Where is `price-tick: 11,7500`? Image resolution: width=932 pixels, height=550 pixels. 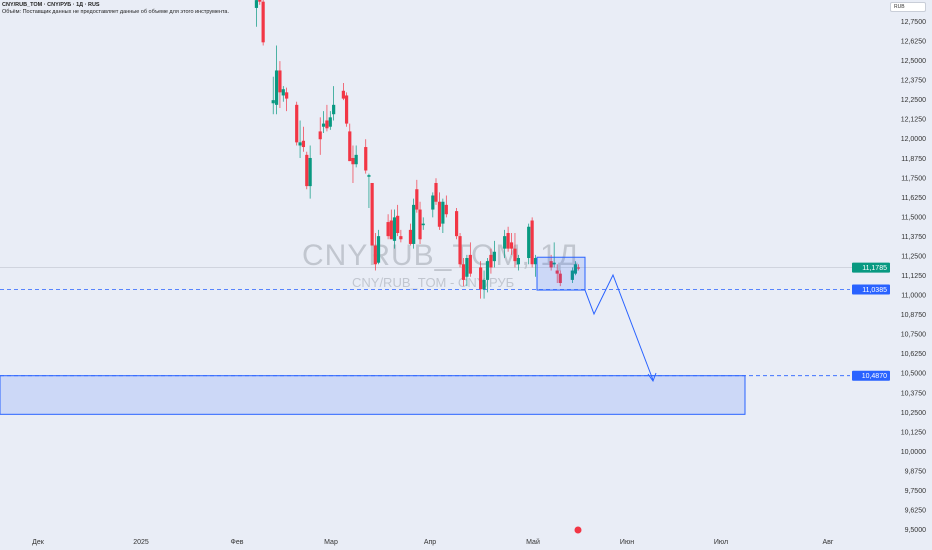 price-tick: 11,7500 is located at coordinates (913, 178).